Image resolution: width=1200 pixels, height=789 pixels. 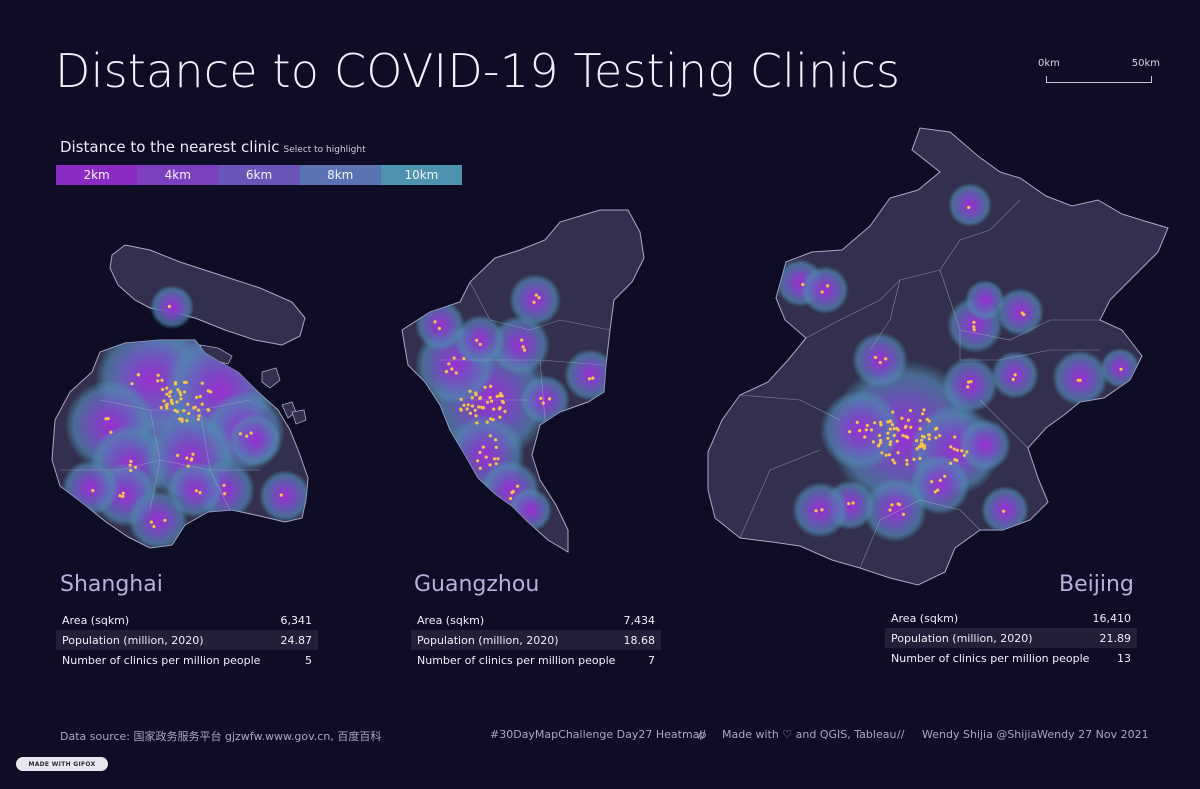 I want to click on stat-row-clinics: Number of clinics per million people 13, so click(x=1011, y=658).